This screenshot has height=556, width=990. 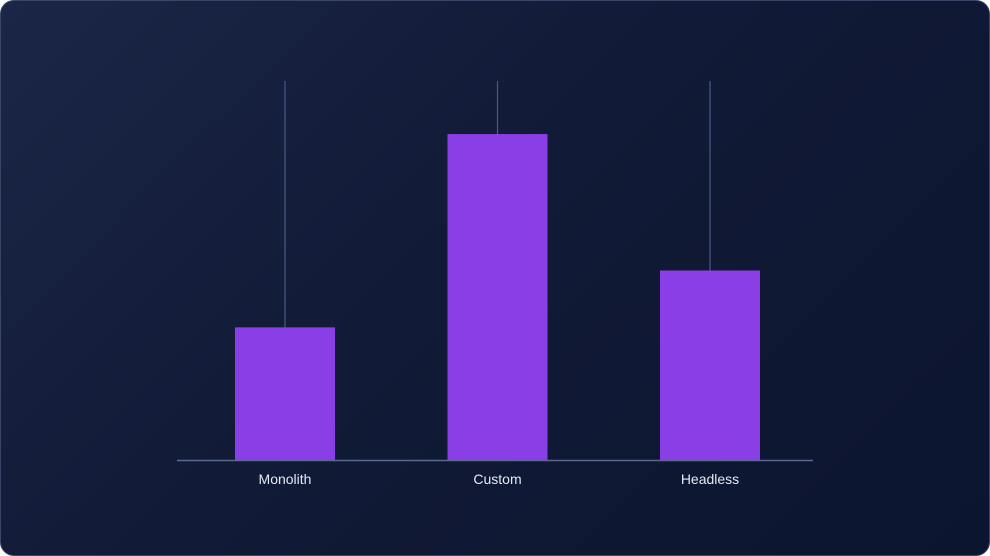 I want to click on bar-custom, so click(x=497, y=297).